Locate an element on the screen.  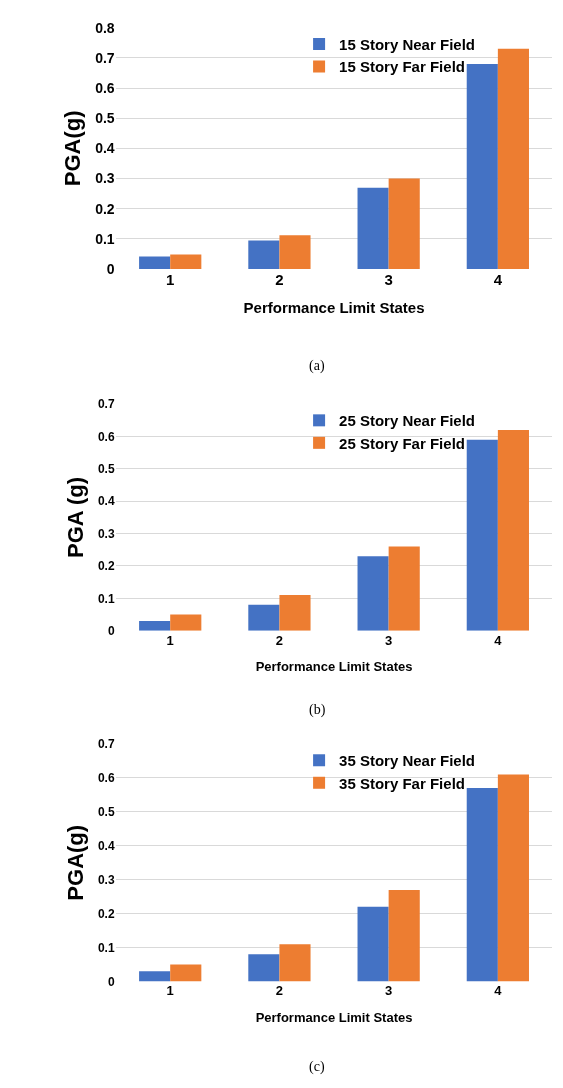
text: (a) is located at coordinates (317, 366).